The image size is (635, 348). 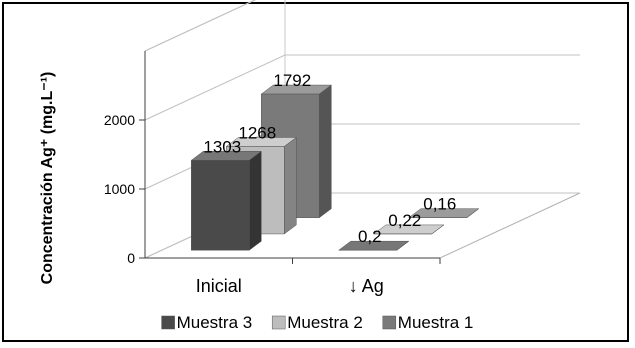 I want to click on data-label-muestra-1-0: 1792, so click(x=292, y=80).